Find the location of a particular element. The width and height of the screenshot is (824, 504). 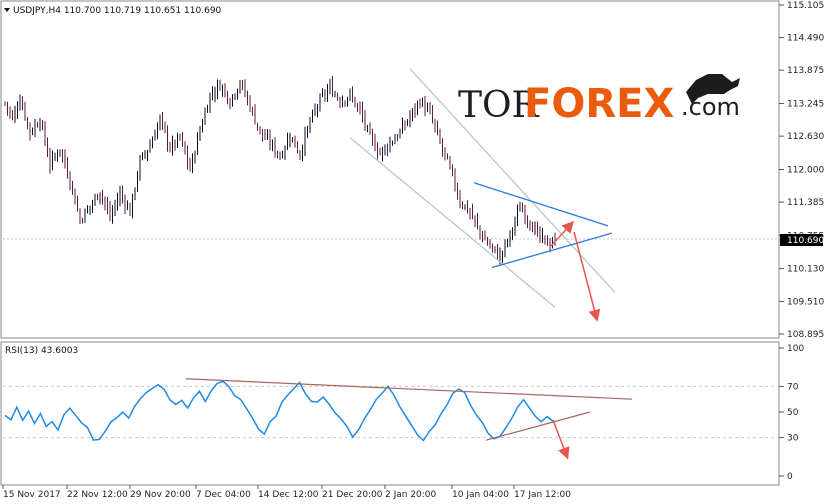

rsi-tick-label: 0 is located at coordinates (790, 477).